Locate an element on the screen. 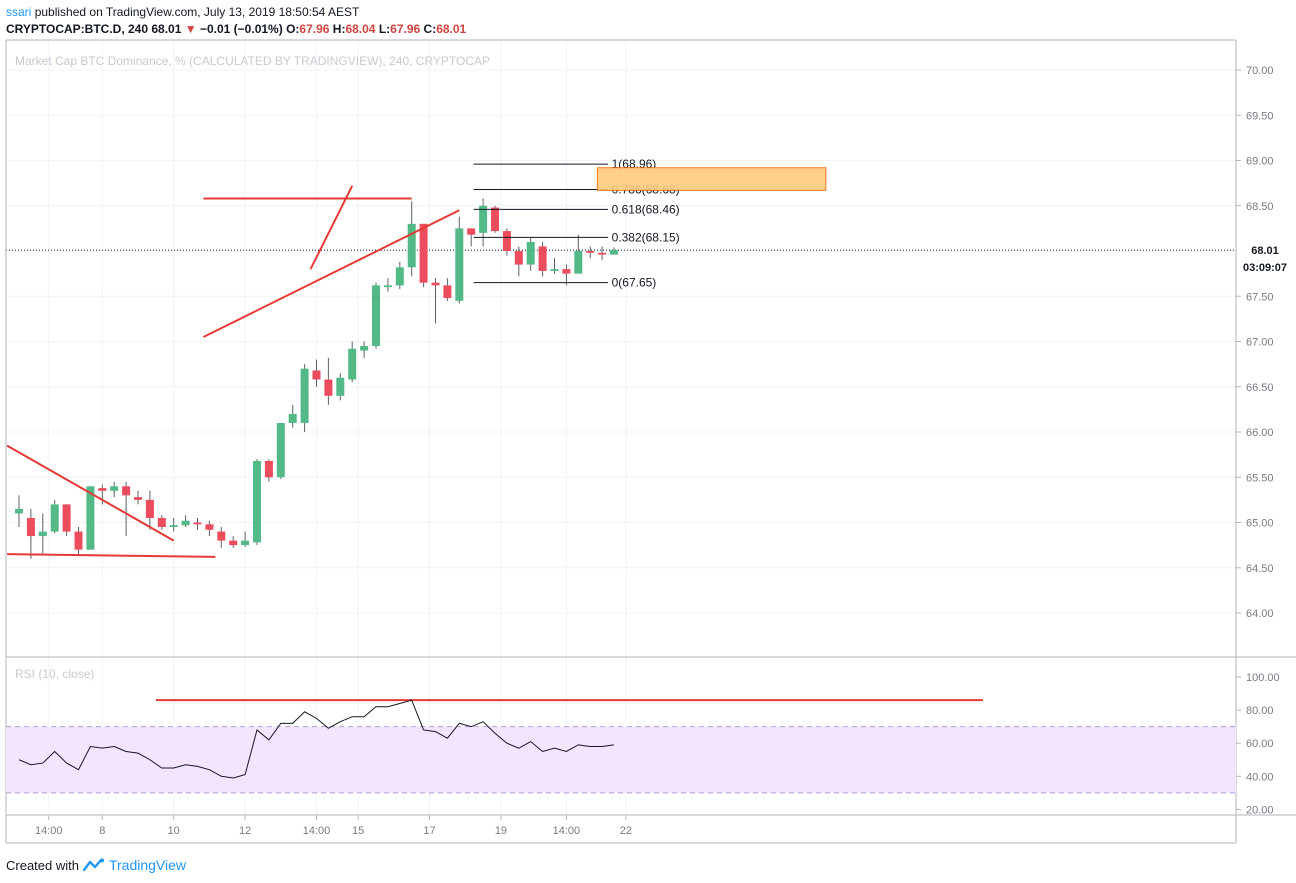 Image resolution: width=1296 pixels, height=883 pixels. time-axis: 14:00 8 10 12 14:00 15 17 19 14:00 22 is located at coordinates (333, 826).